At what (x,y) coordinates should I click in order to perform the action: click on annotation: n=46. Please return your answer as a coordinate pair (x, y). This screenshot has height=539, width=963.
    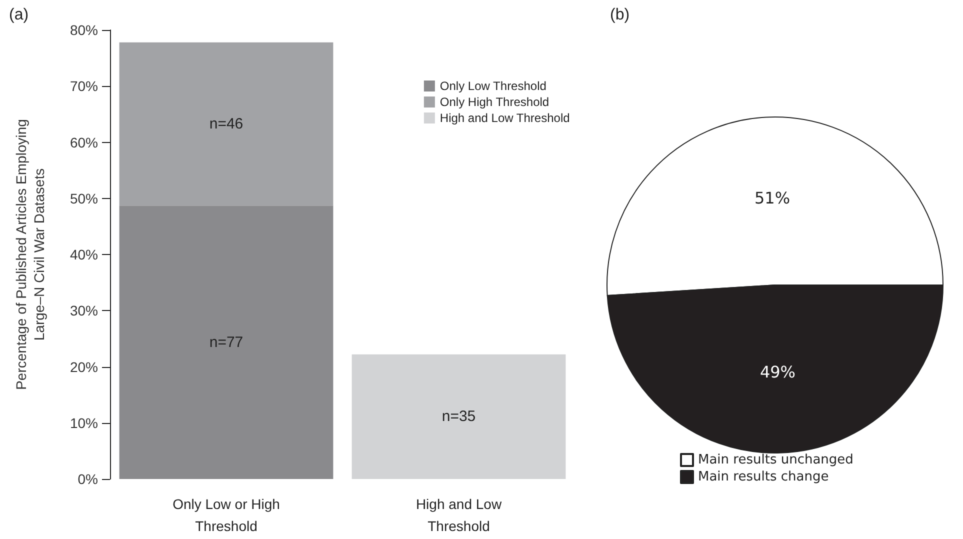
    Looking at the image, I should click on (226, 124).